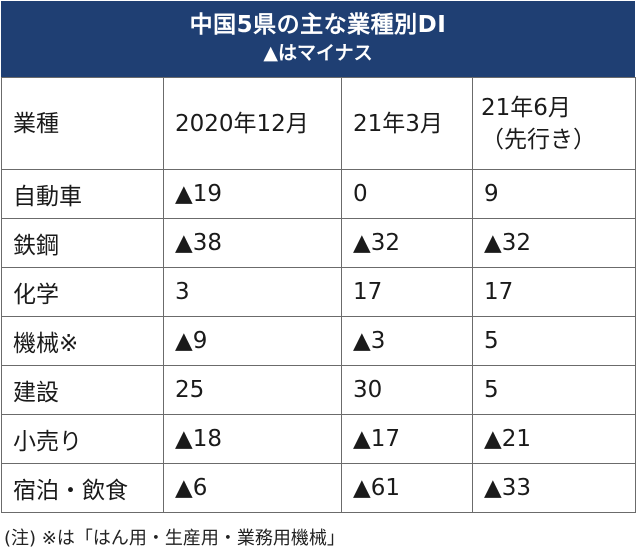  I want to click on industry-cell: 化学, so click(82, 292).